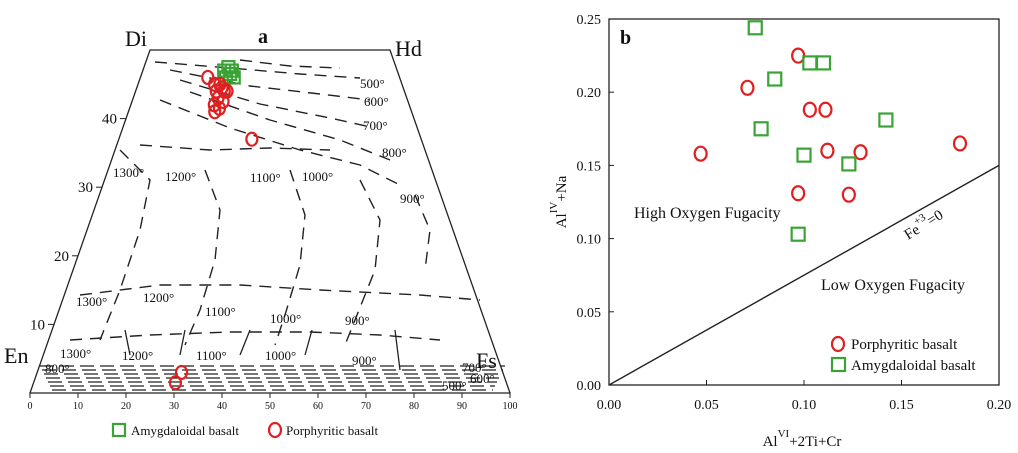 Image resolution: width=1018 pixels, height=453 pixels. Describe the element at coordinates (222, 406) in the screenshot. I see `bottom-tick-label: 40` at that location.